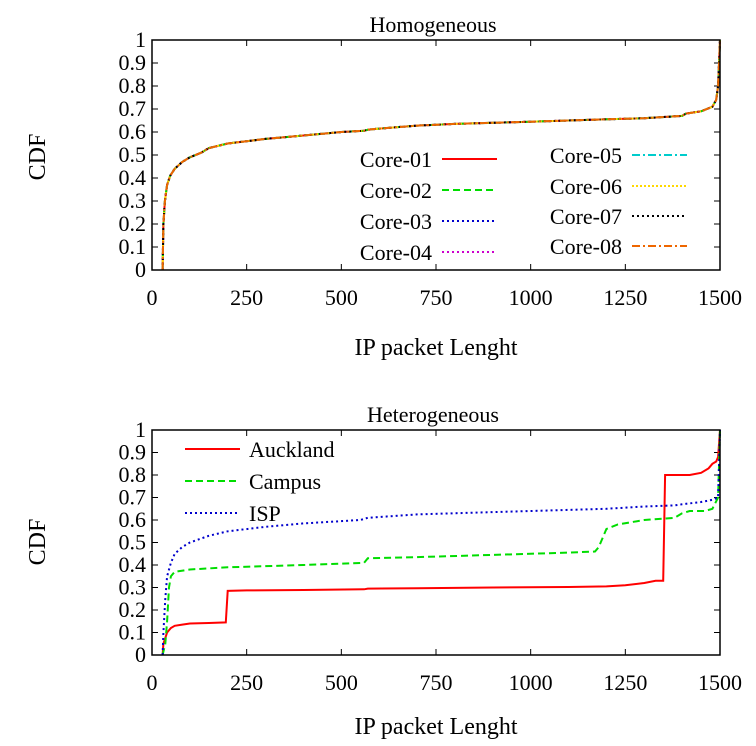 This screenshot has width=756, height=746. Describe the element at coordinates (396, 159) in the screenshot. I see `legend-label: Core-01` at that location.